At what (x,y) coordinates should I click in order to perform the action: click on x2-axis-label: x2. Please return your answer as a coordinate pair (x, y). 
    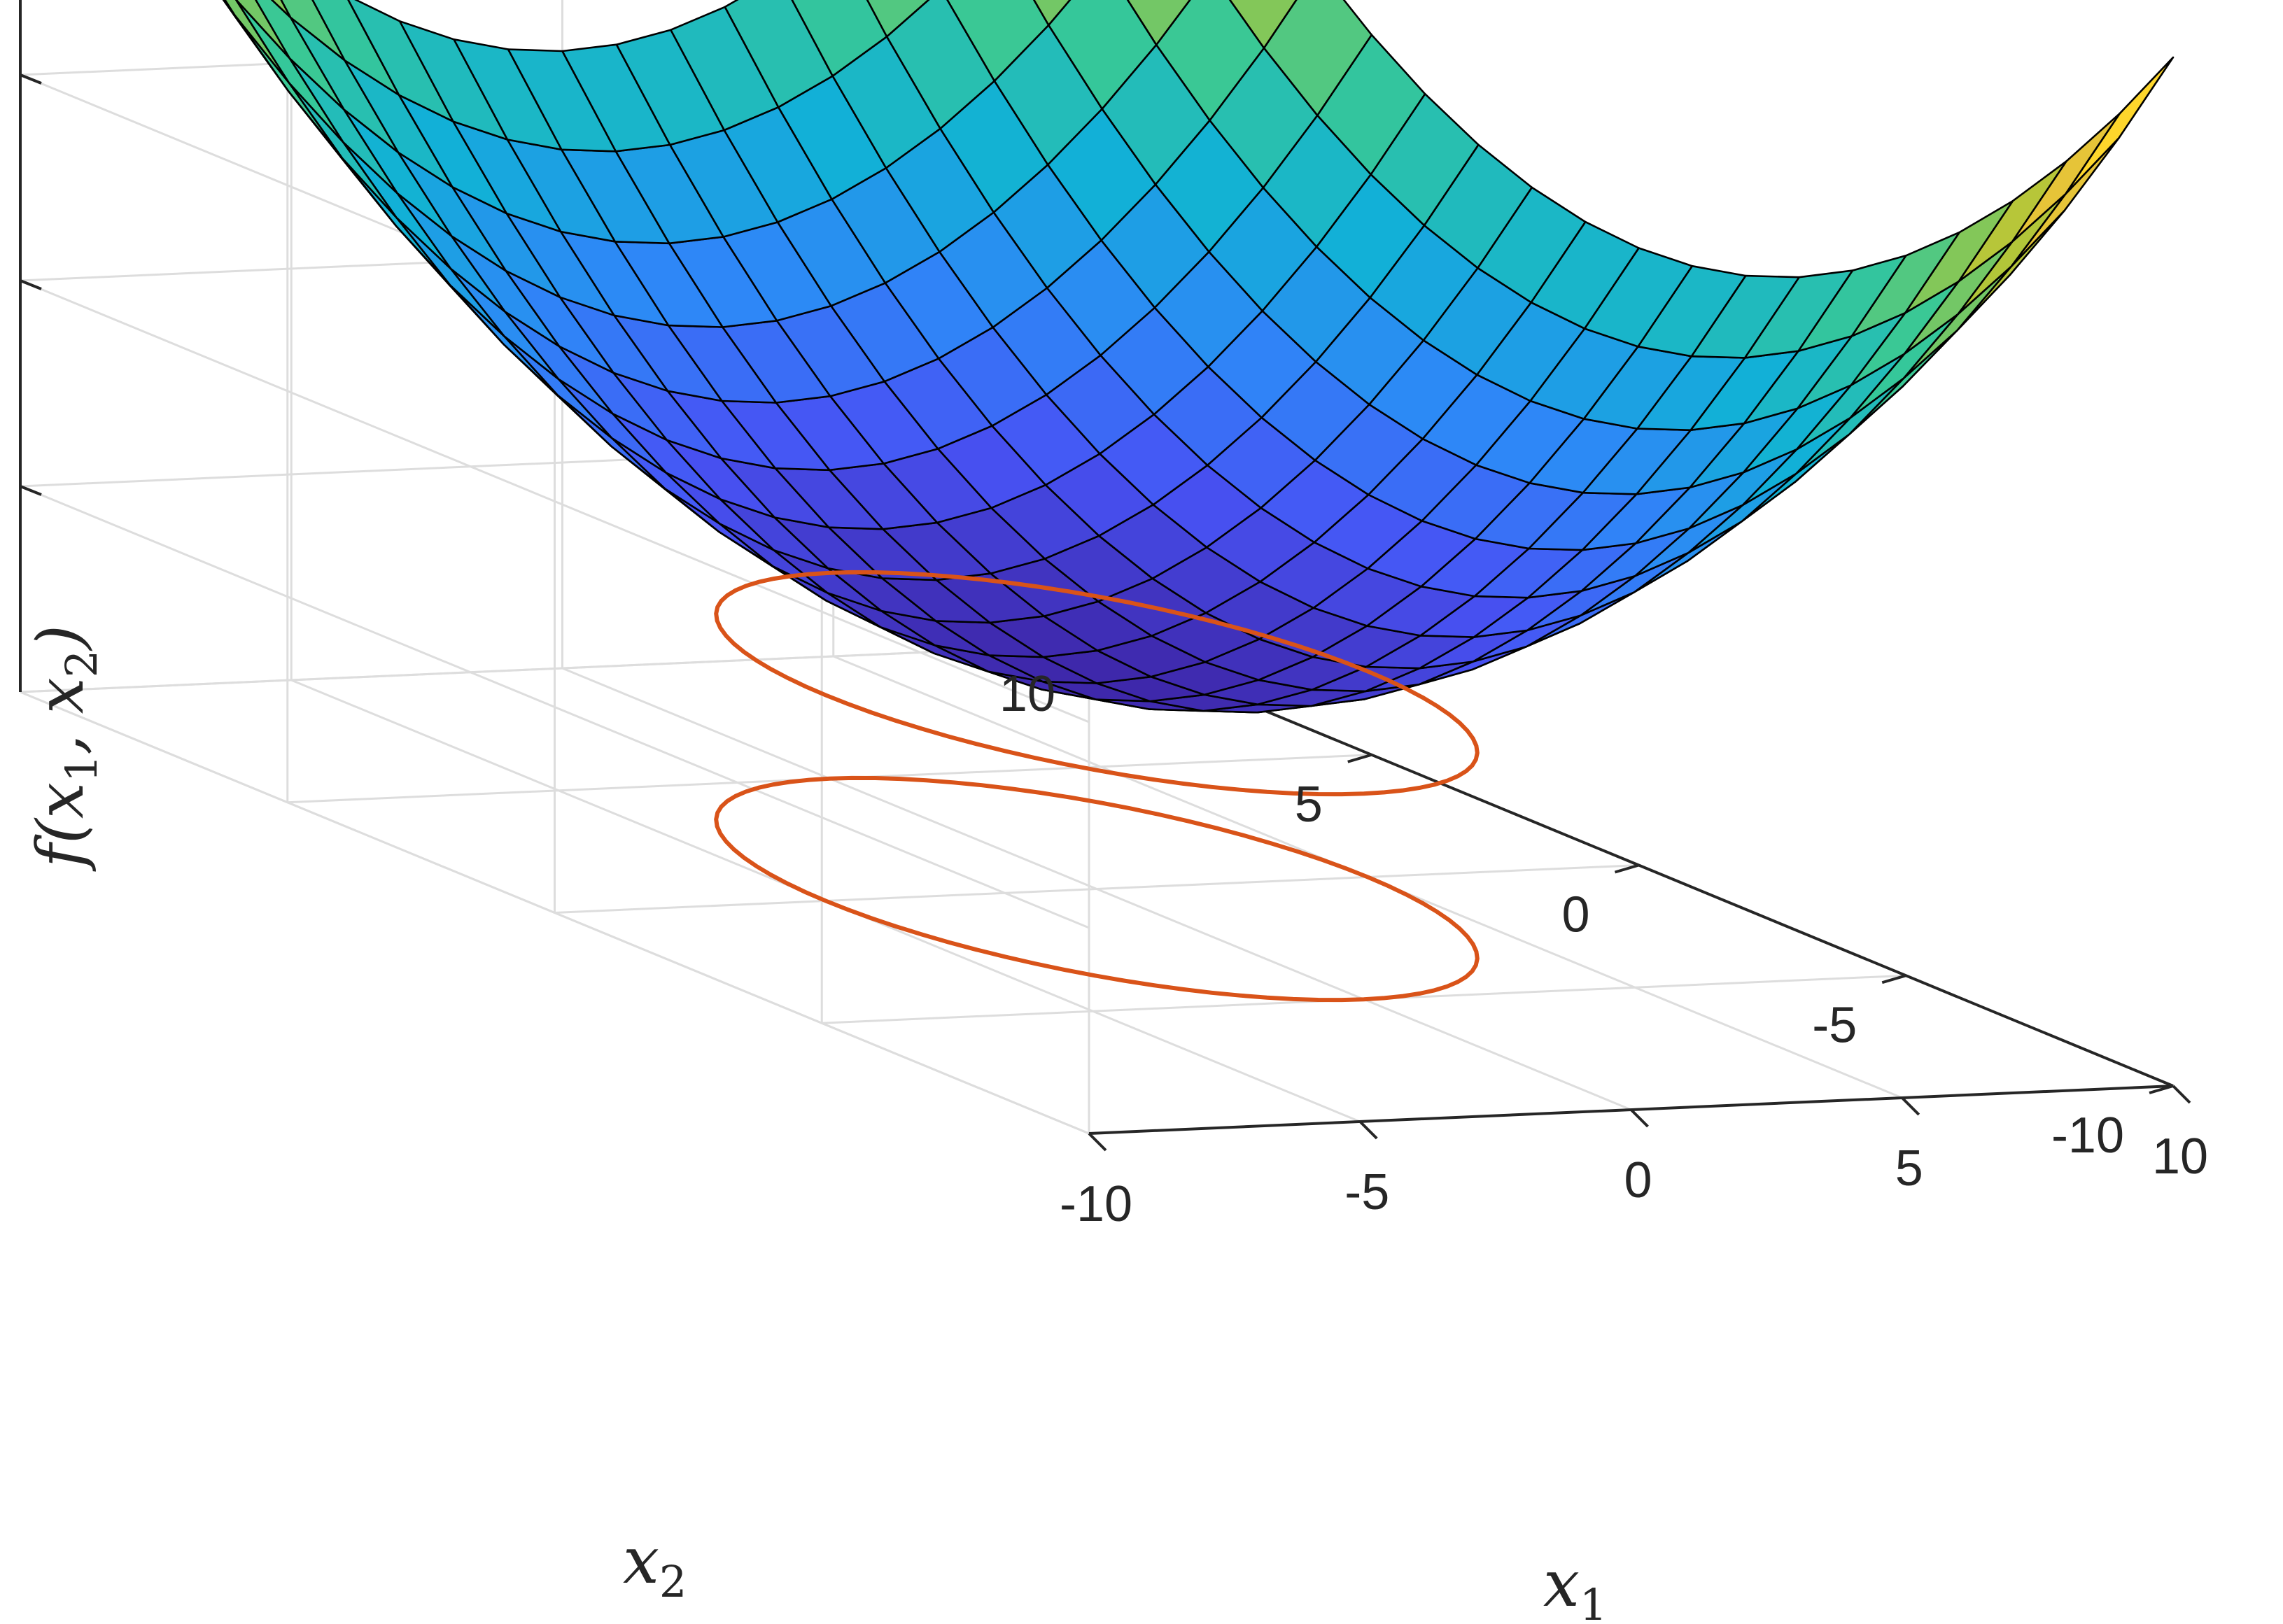
    Looking at the image, I should click on (655, 1565).